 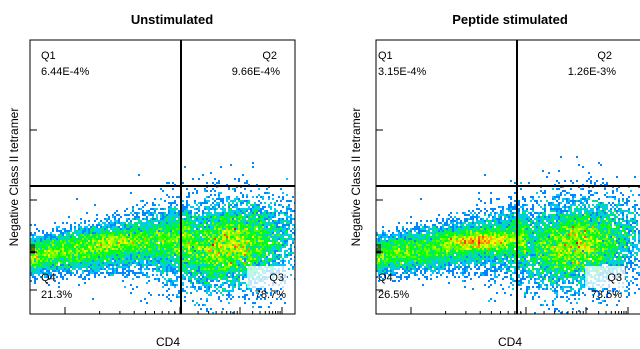 I want to click on quadrant-value-q2: 1.26E-3%, so click(x=592, y=72).